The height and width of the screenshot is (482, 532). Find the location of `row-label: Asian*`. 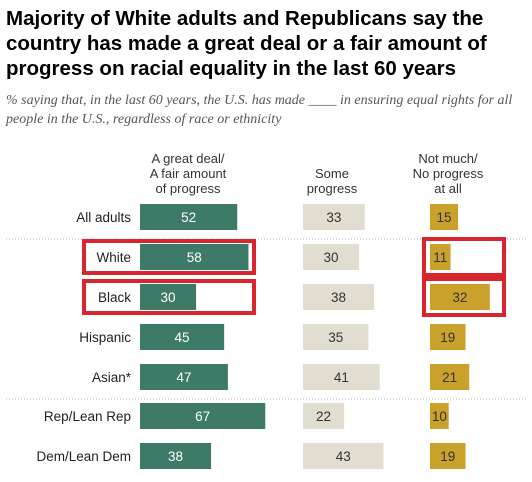

row-label: Asian* is located at coordinates (112, 377).